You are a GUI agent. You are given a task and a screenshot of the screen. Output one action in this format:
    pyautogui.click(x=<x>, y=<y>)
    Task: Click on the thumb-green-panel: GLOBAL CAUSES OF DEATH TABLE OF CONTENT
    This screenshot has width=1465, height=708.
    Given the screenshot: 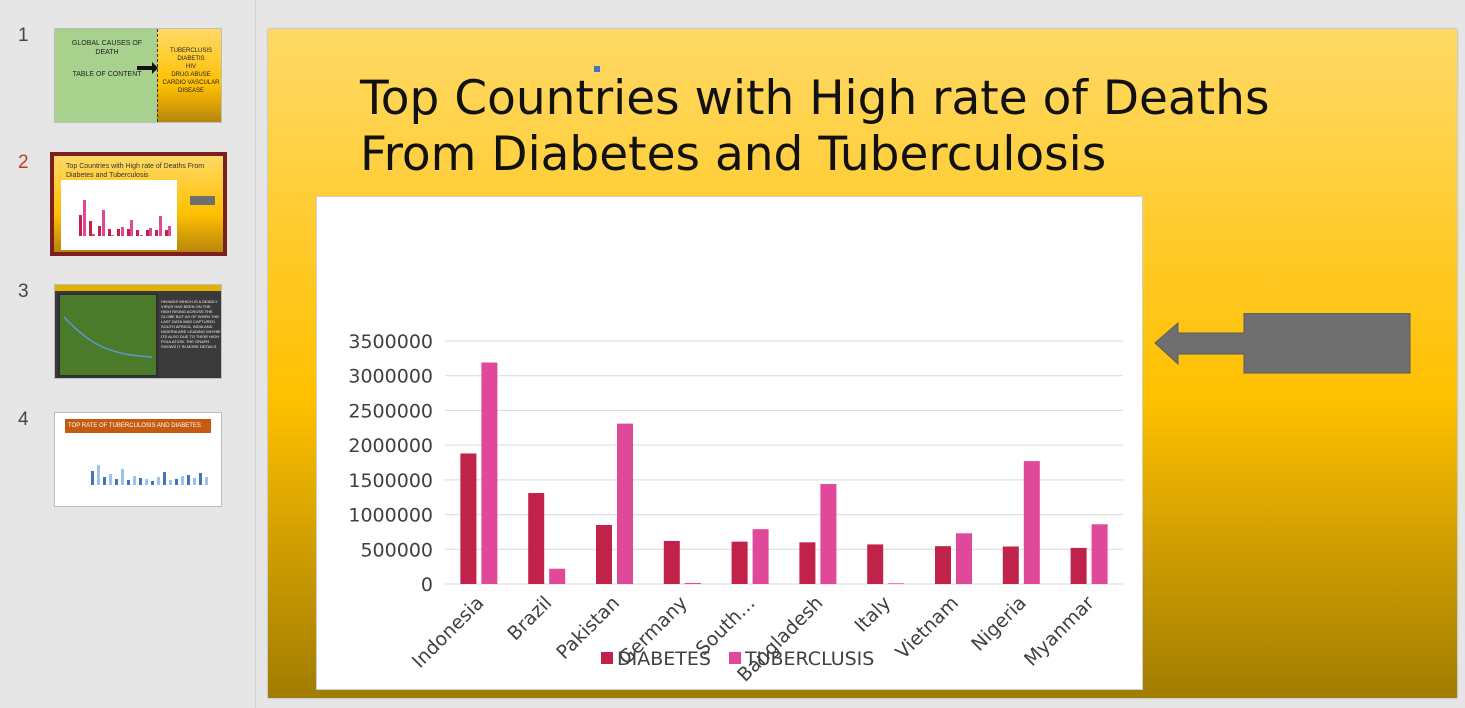 What is the action you would take?
    pyautogui.click(x=106, y=75)
    